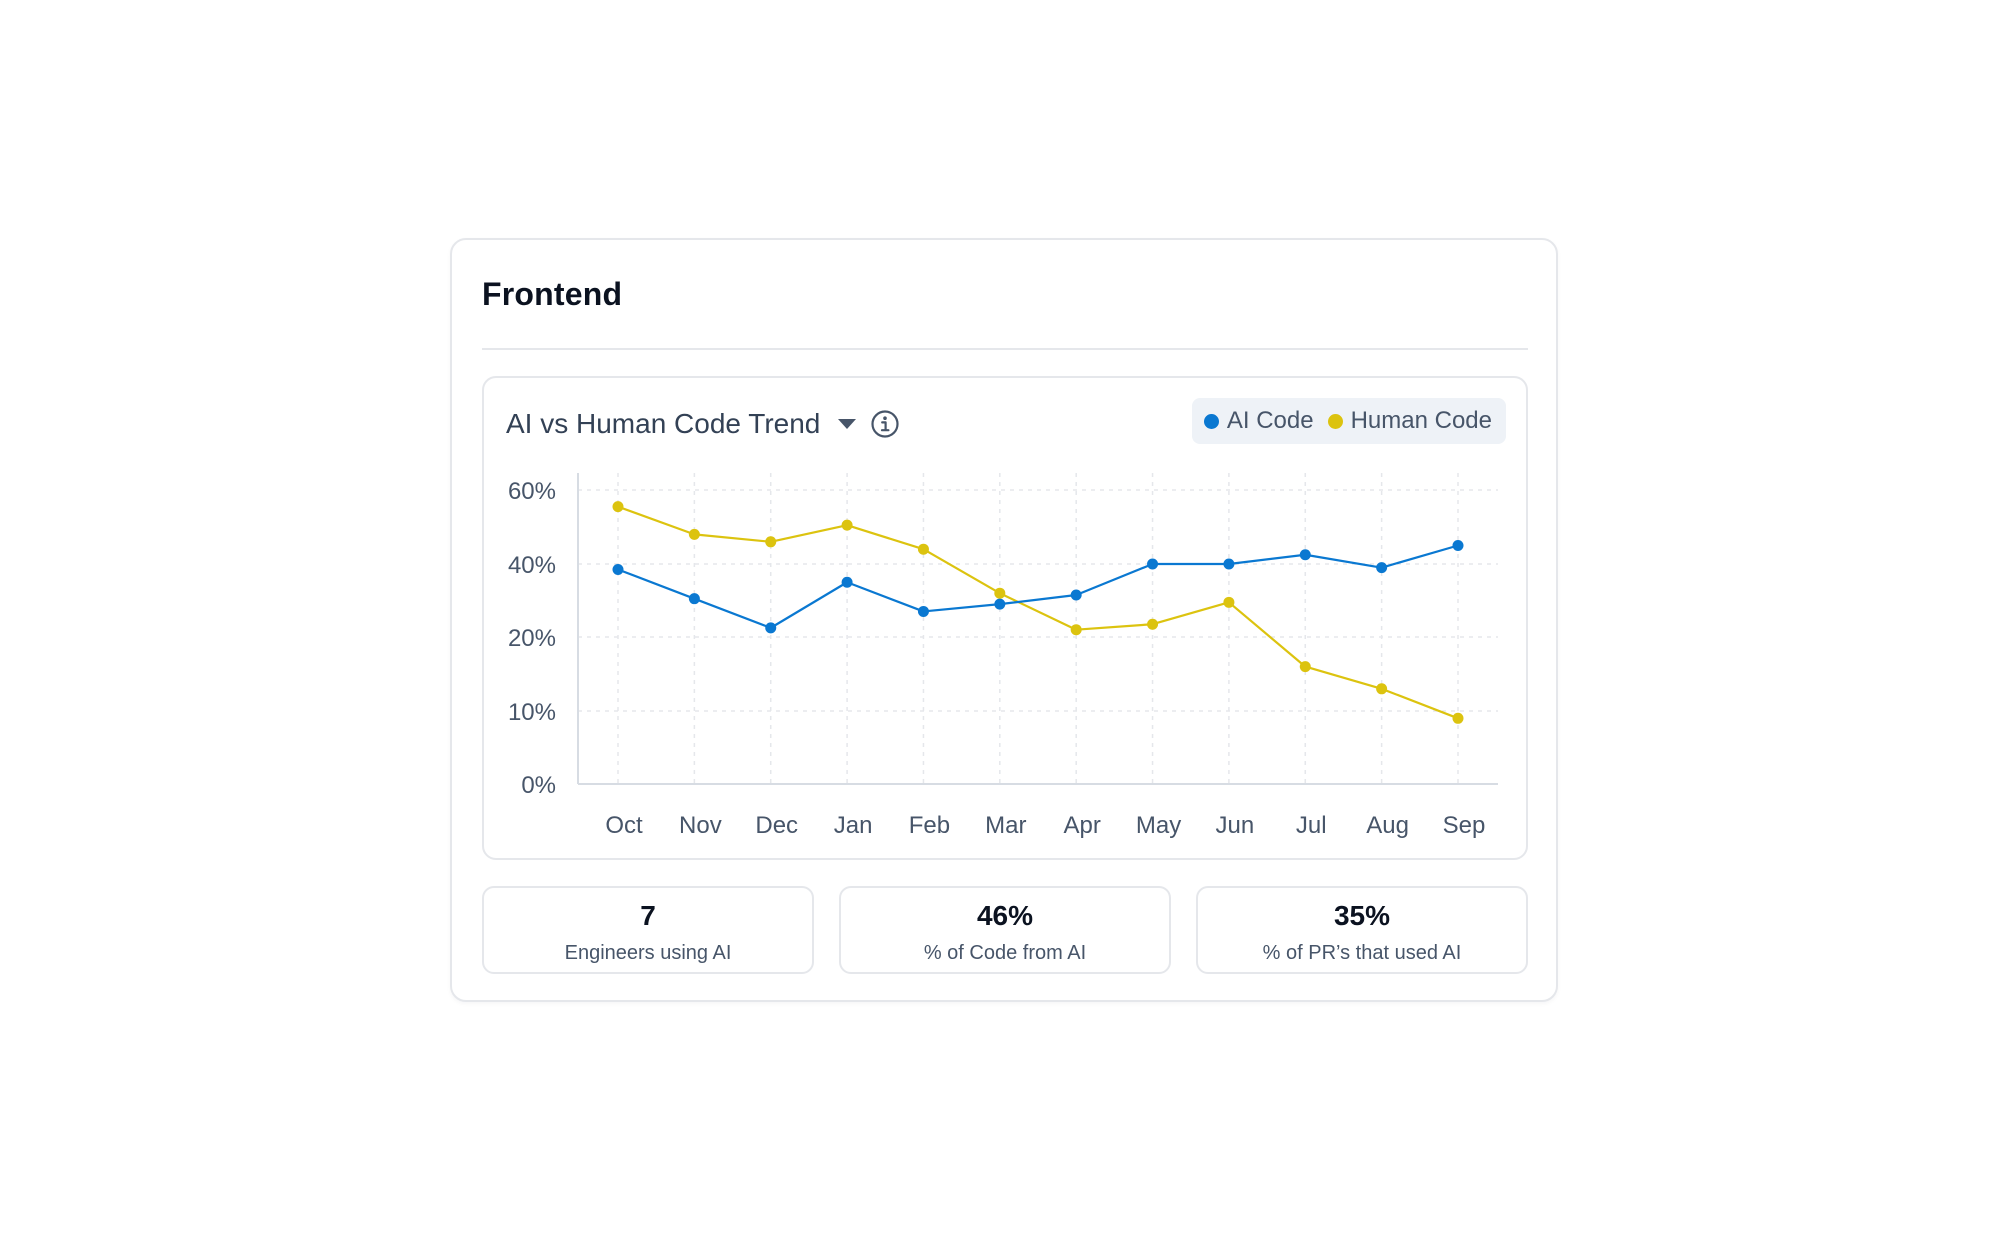  What do you see at coordinates (885, 424) in the screenshot?
I see `info-icon` at bounding box center [885, 424].